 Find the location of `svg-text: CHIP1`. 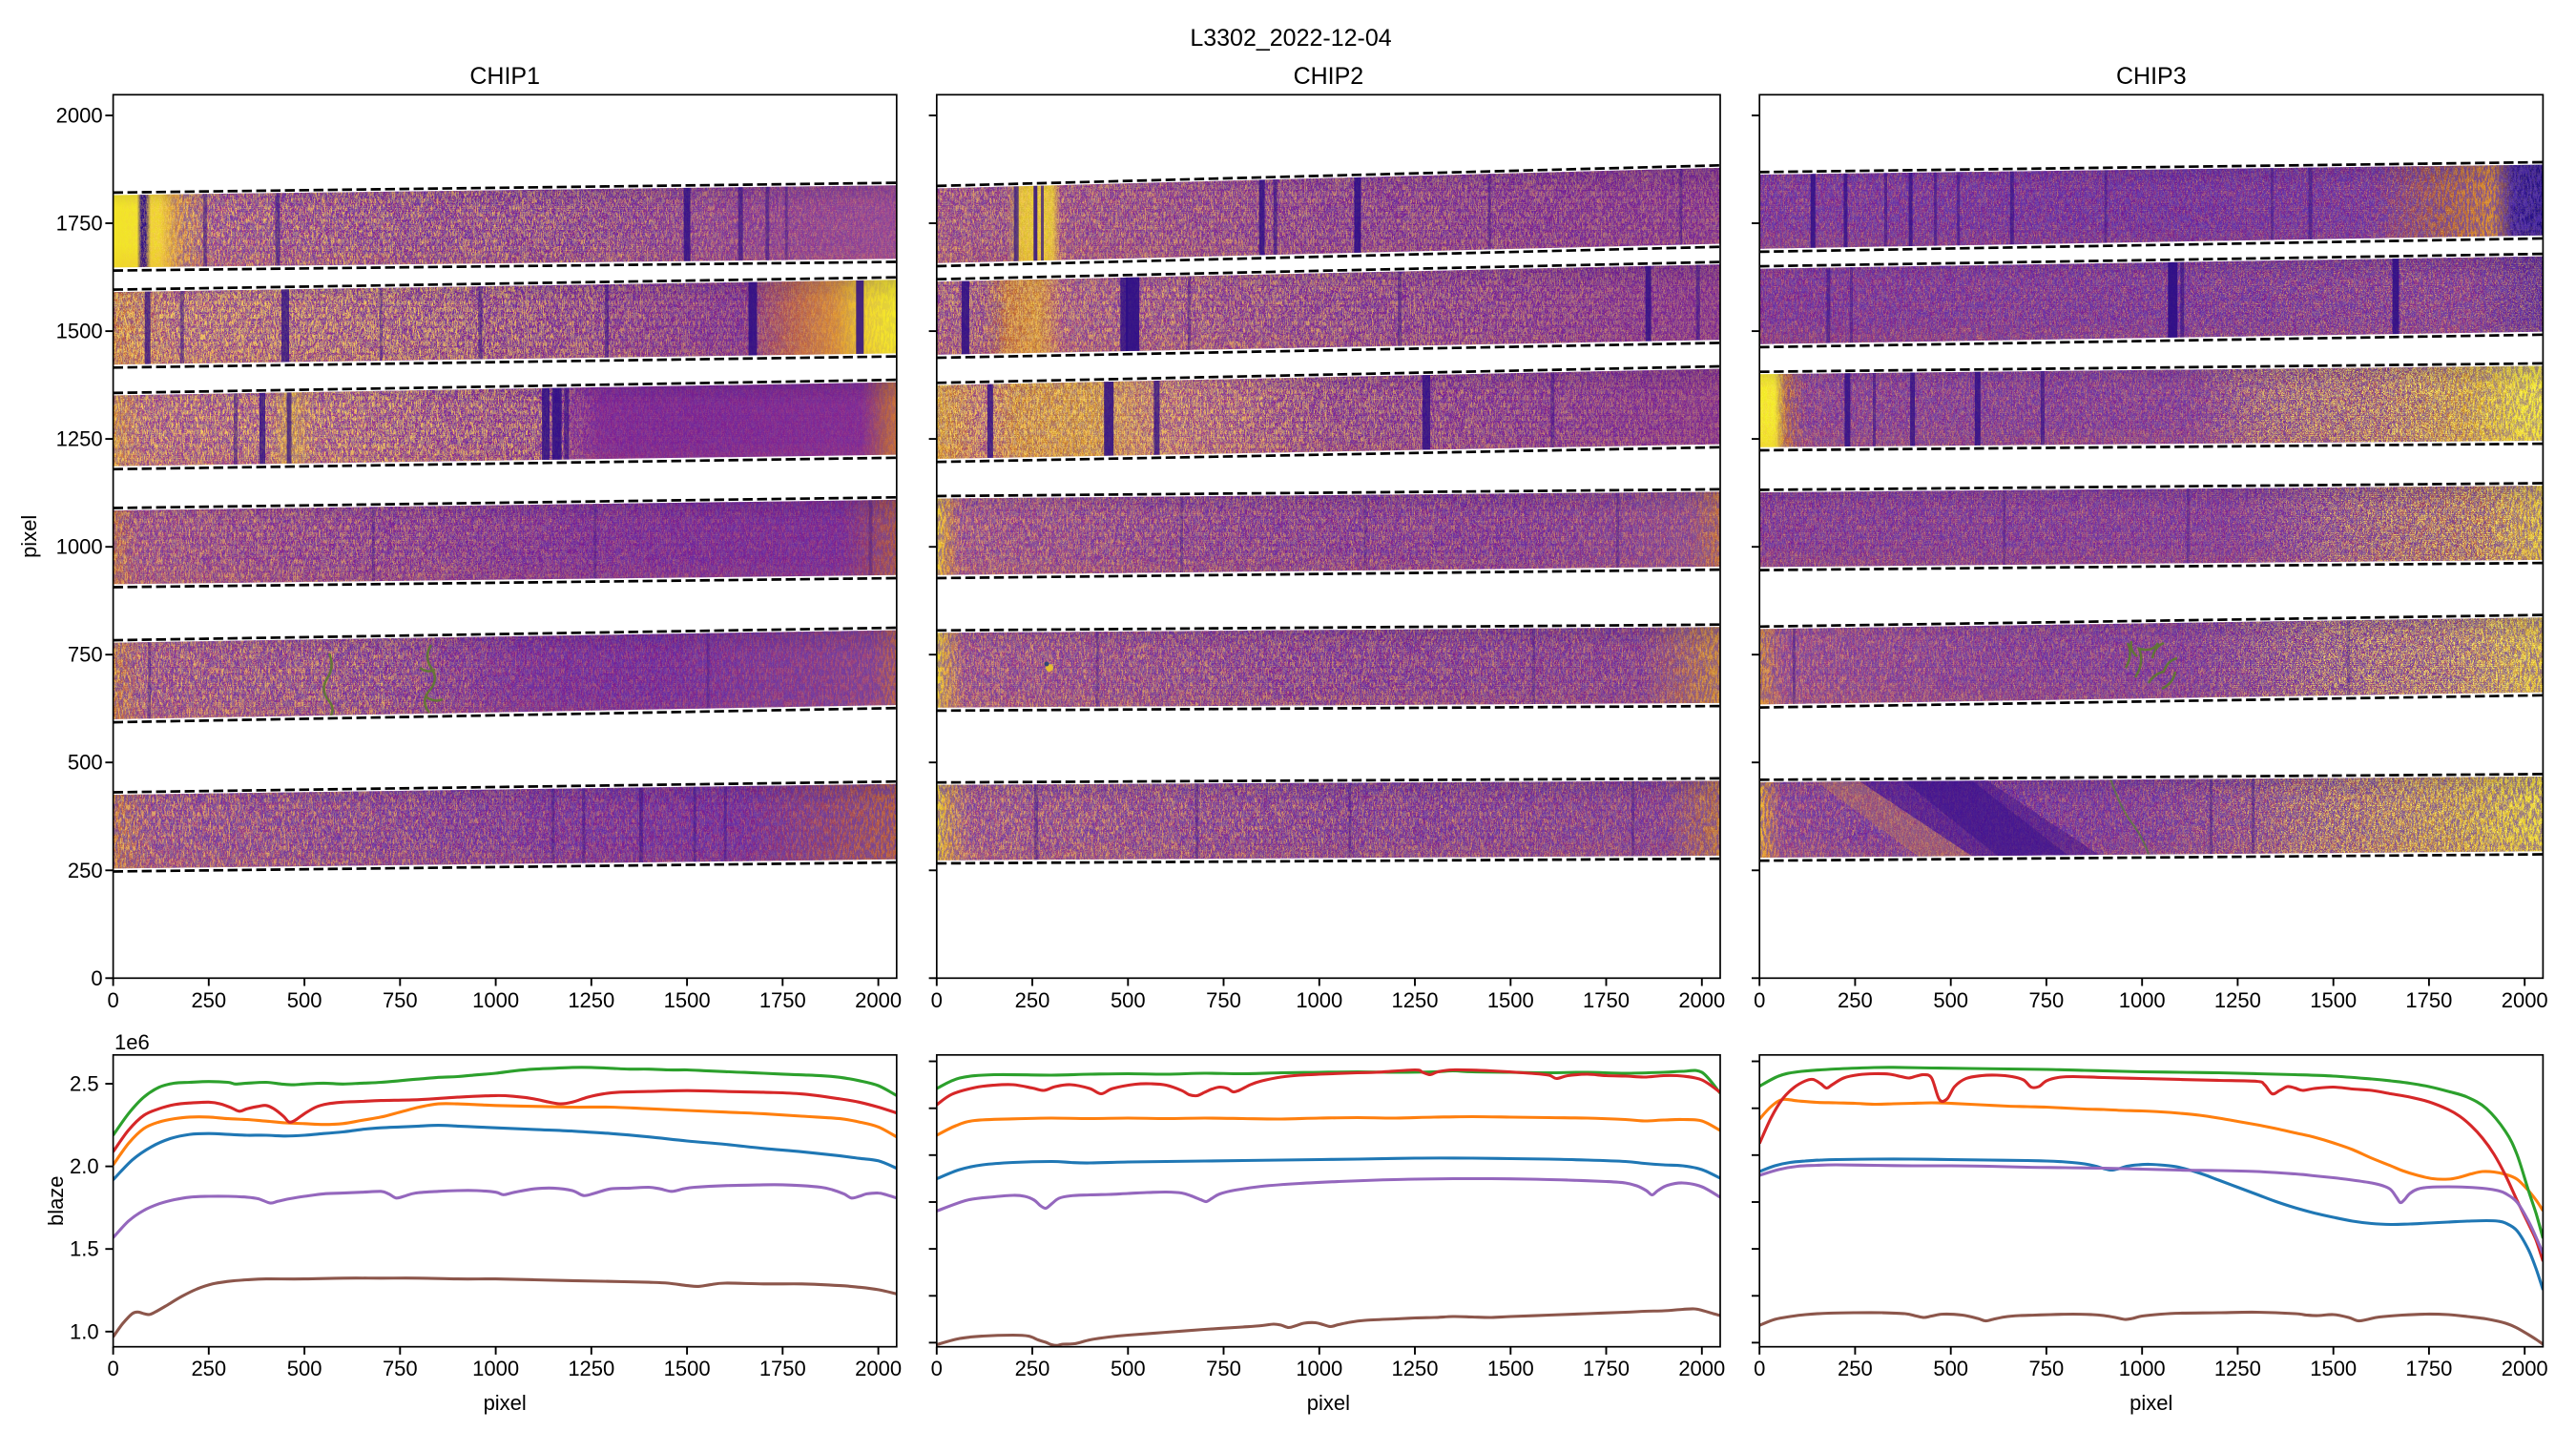

svg-text: CHIP1 is located at coordinates (504, 76).